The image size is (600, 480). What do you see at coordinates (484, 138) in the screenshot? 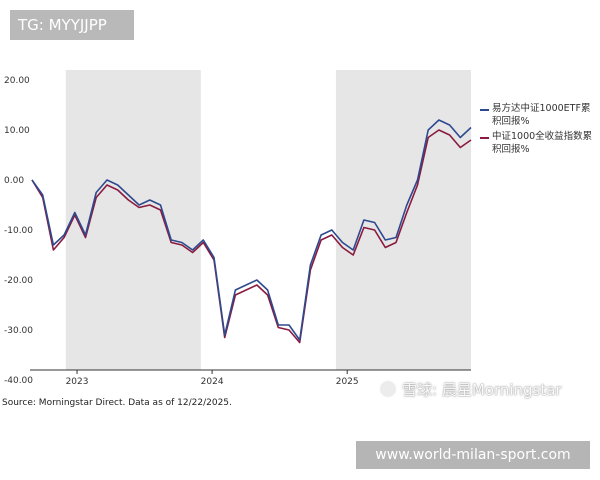
I see `legend-swatch-index` at bounding box center [484, 138].